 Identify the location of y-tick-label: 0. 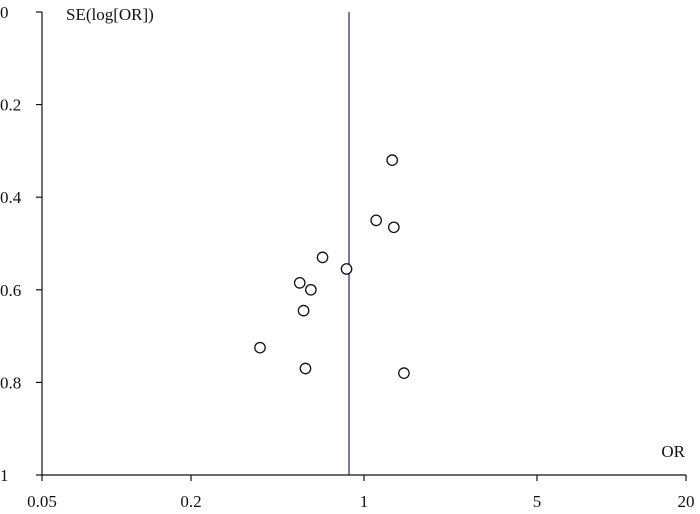
(4, 12).